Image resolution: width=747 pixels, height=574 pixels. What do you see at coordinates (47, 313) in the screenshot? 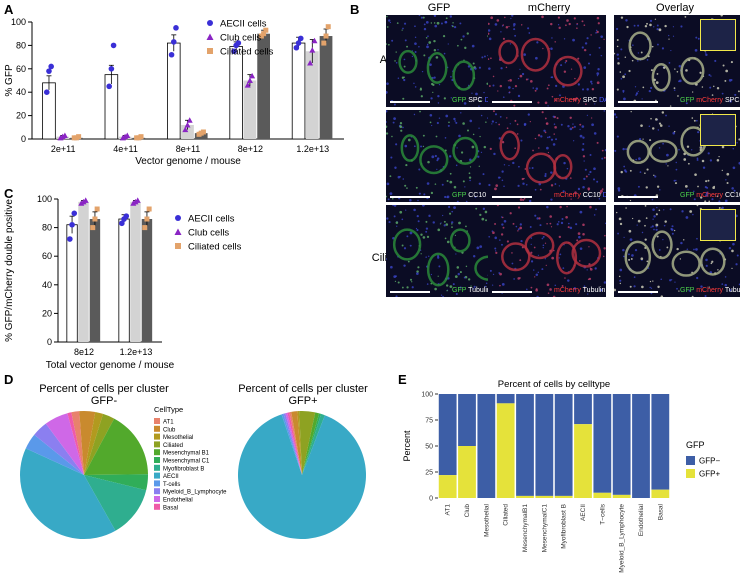
I see `c-y-tick-label: 20` at bounding box center [47, 313].